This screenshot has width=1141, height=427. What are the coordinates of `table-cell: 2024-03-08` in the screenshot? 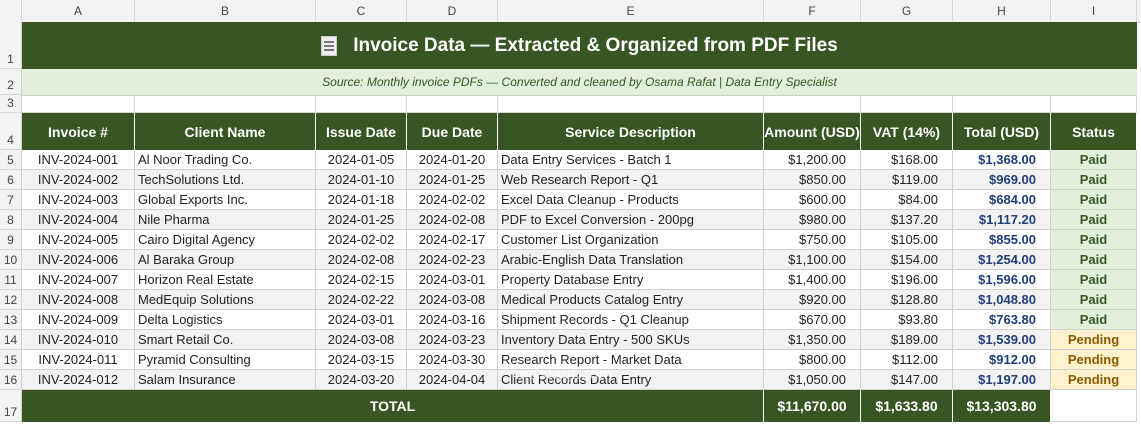 It's located at (452, 300).